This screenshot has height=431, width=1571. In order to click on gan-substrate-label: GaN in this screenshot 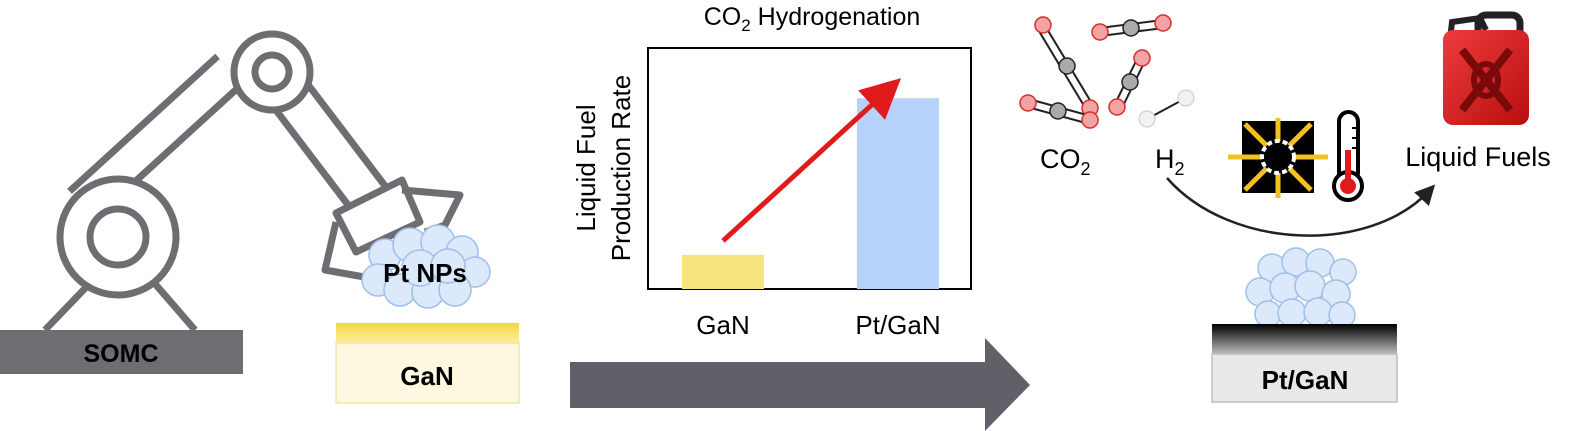, I will do `click(426, 376)`.